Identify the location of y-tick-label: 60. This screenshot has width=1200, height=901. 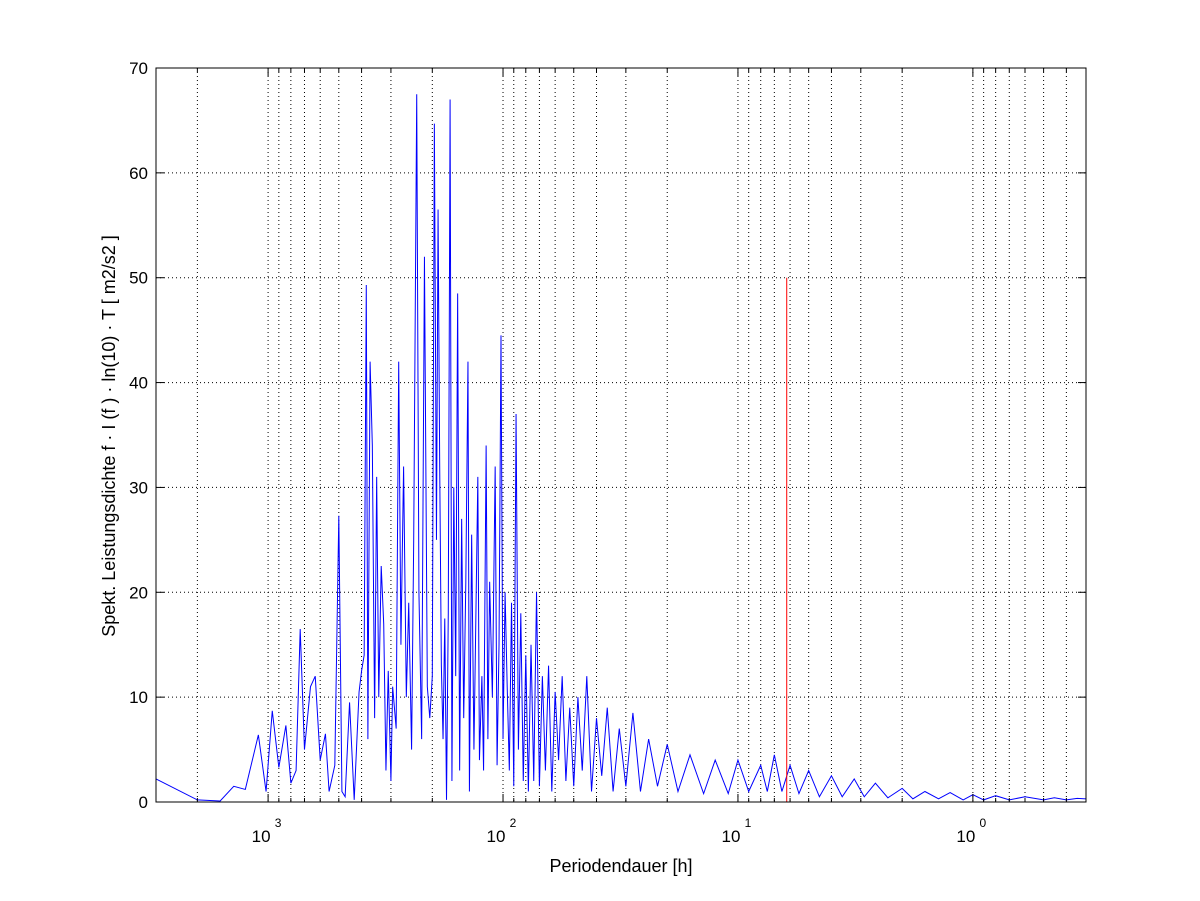
(138, 173).